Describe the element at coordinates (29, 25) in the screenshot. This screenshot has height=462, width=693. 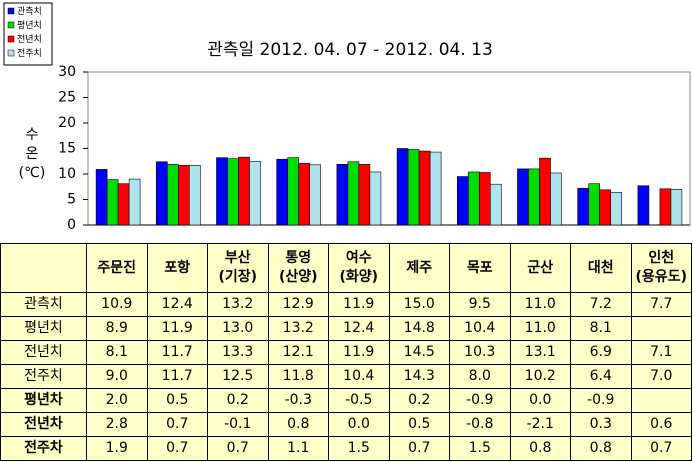
I see `legend-label: 평년치` at that location.